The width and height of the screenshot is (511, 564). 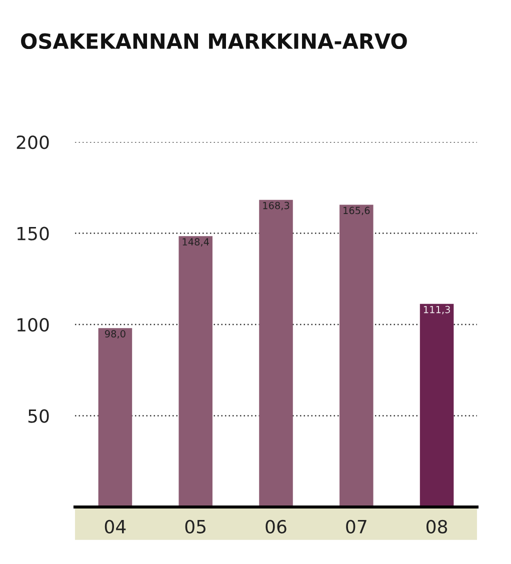 What do you see at coordinates (195, 242) in the screenshot?
I see `data-label: 148,4` at bounding box center [195, 242].